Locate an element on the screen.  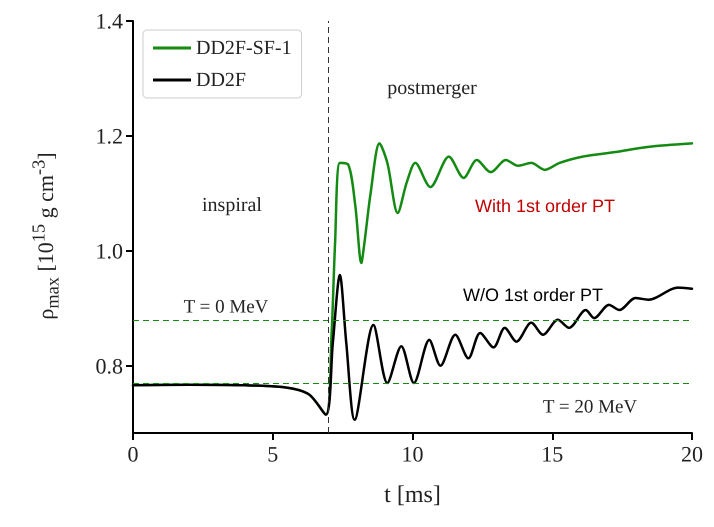
x-tick-label: 15 is located at coordinates (552, 454).